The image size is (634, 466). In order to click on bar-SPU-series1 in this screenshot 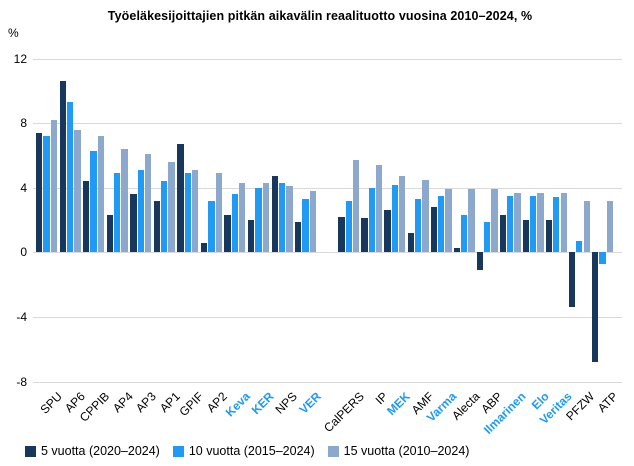, I will do `click(39, 192)`.